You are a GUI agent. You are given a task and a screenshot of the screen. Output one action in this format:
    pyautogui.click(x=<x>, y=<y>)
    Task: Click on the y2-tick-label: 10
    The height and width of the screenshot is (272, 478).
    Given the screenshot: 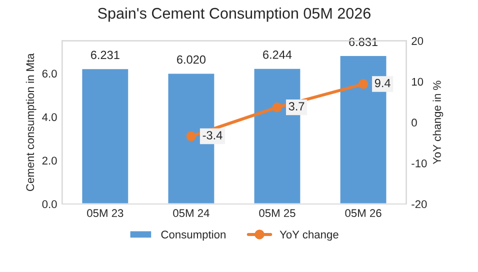 What is the action you would take?
    pyautogui.click(x=418, y=82)
    